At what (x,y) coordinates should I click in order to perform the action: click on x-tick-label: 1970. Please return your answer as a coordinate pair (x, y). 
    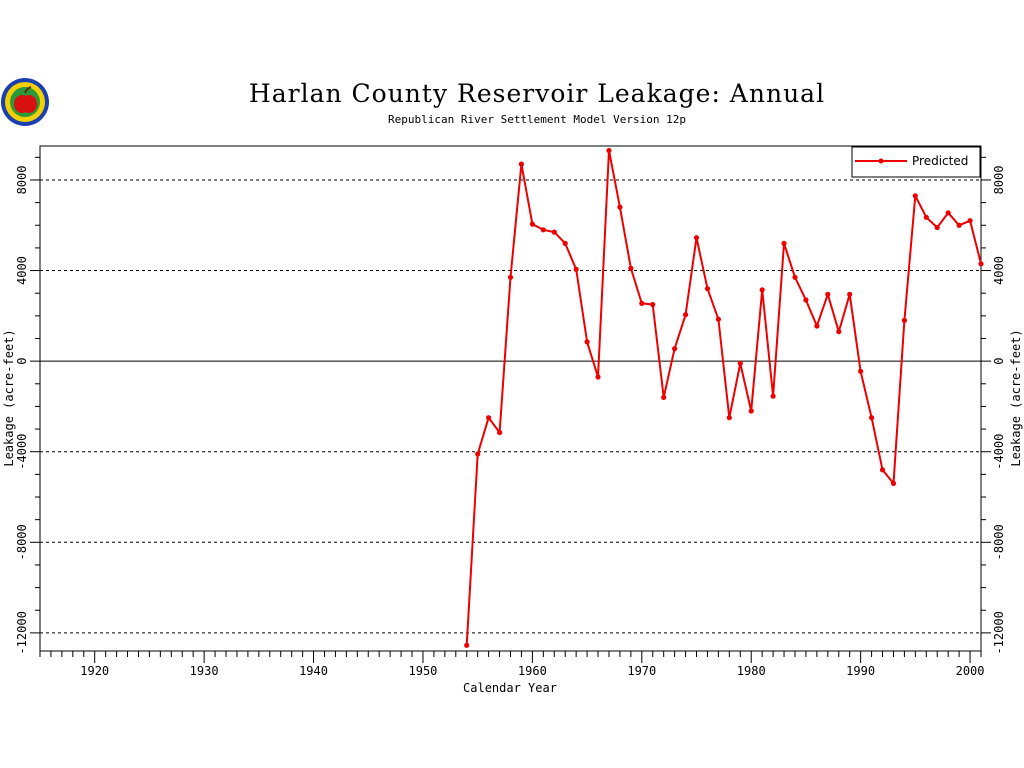
    Looking at the image, I should click on (641, 671).